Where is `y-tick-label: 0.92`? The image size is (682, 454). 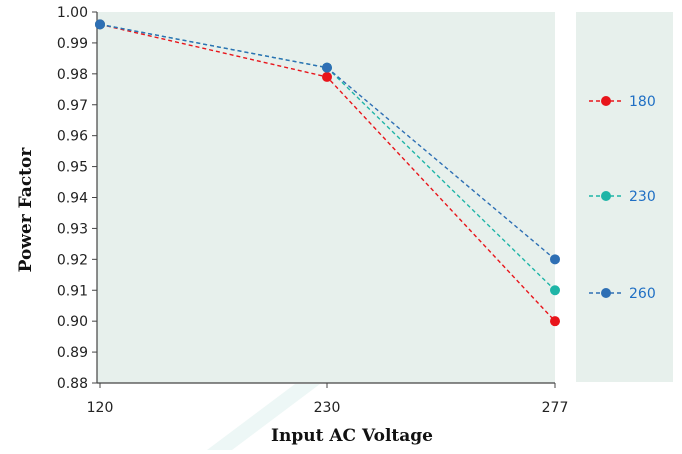 y-tick-label: 0.92 is located at coordinates (72, 260).